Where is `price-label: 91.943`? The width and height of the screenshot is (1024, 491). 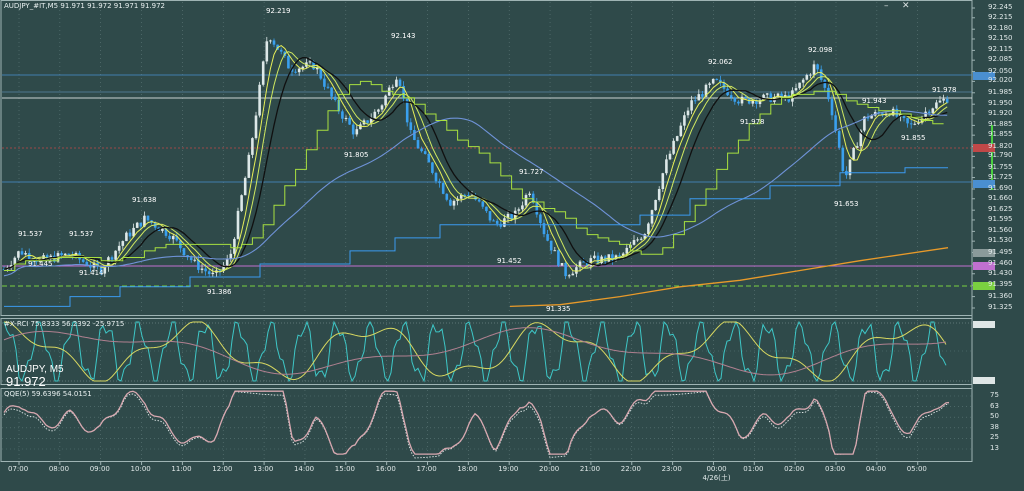
price-label: 91.943 is located at coordinates (874, 100).